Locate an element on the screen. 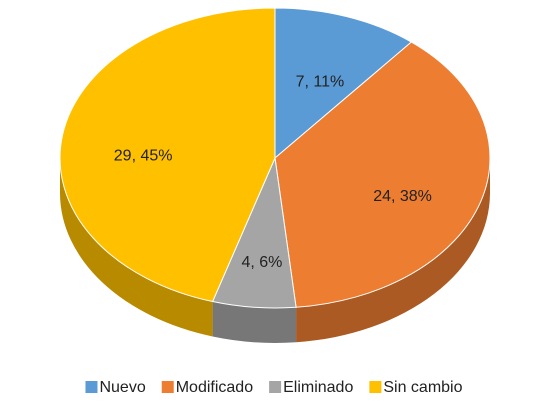  legend-label: Nuevo is located at coordinates (122, 387).